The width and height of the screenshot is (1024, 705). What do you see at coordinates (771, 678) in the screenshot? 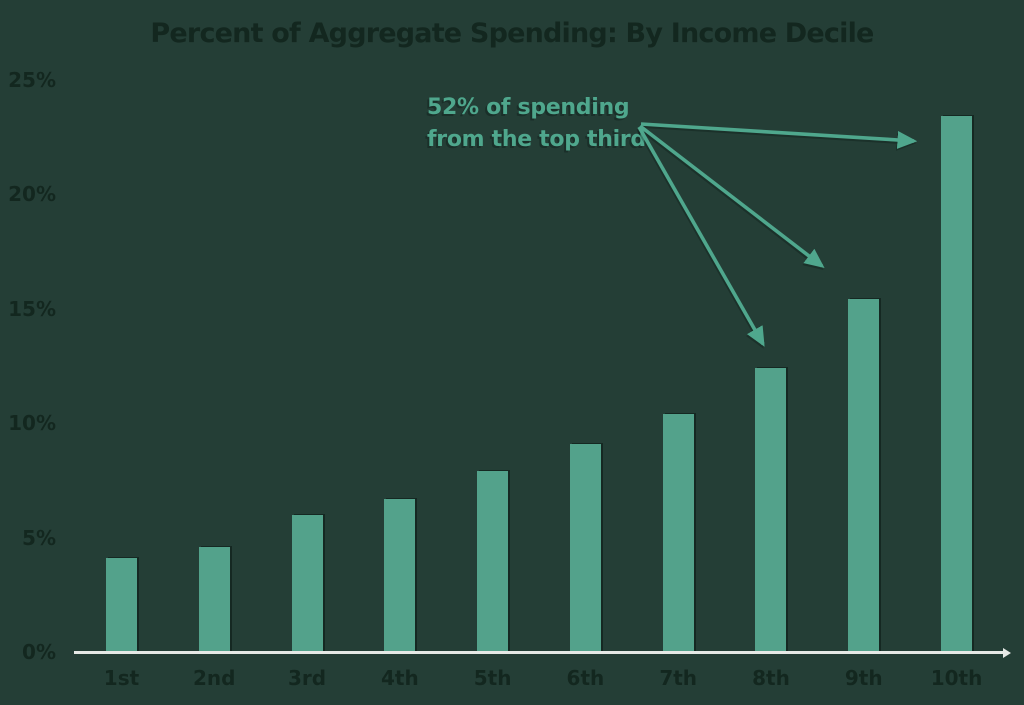
I see `x-label-8th: 8th` at bounding box center [771, 678].